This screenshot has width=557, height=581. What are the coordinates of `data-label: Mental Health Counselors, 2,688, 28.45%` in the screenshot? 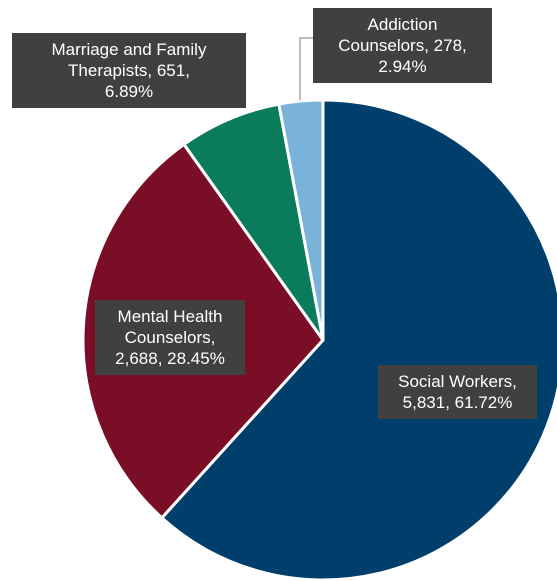 It's located at (170, 337).